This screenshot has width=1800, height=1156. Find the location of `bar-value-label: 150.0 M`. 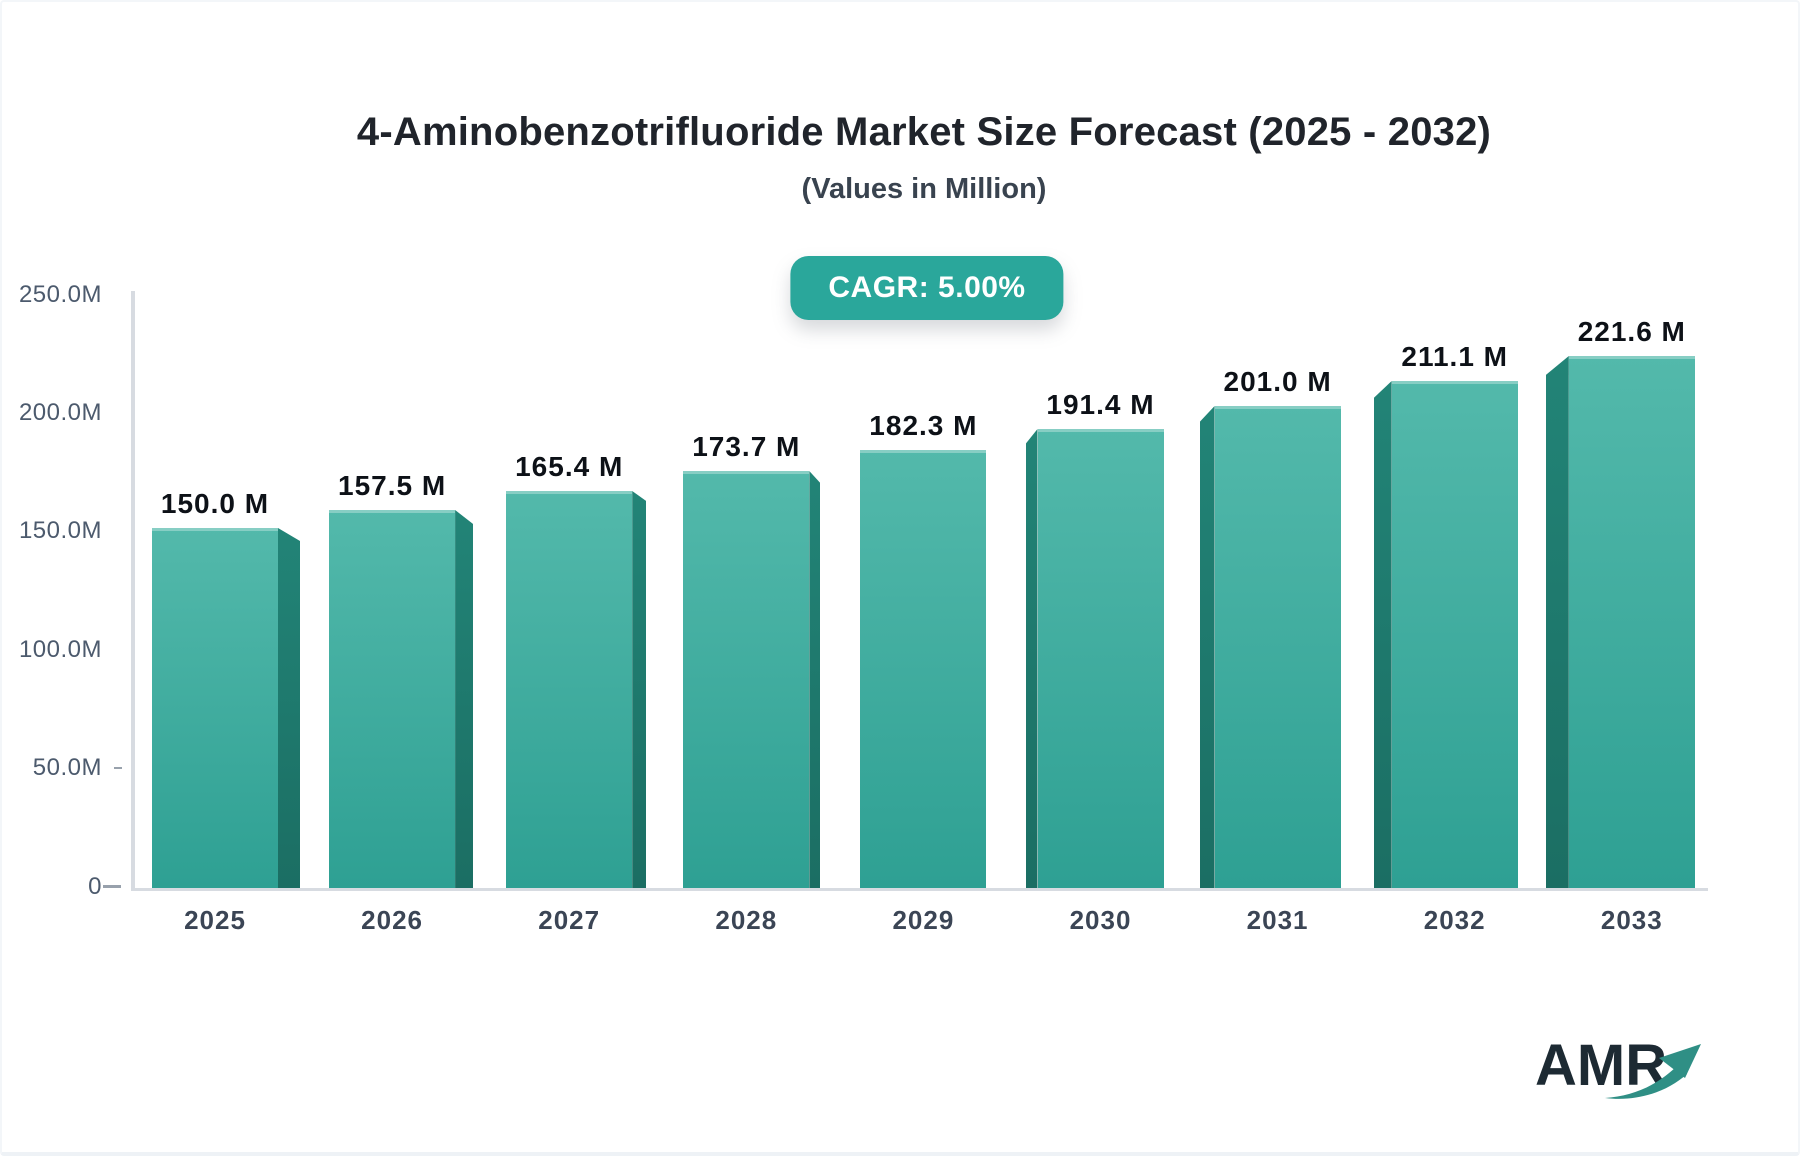

bar-value-label: 150.0 M is located at coordinates (215, 503).